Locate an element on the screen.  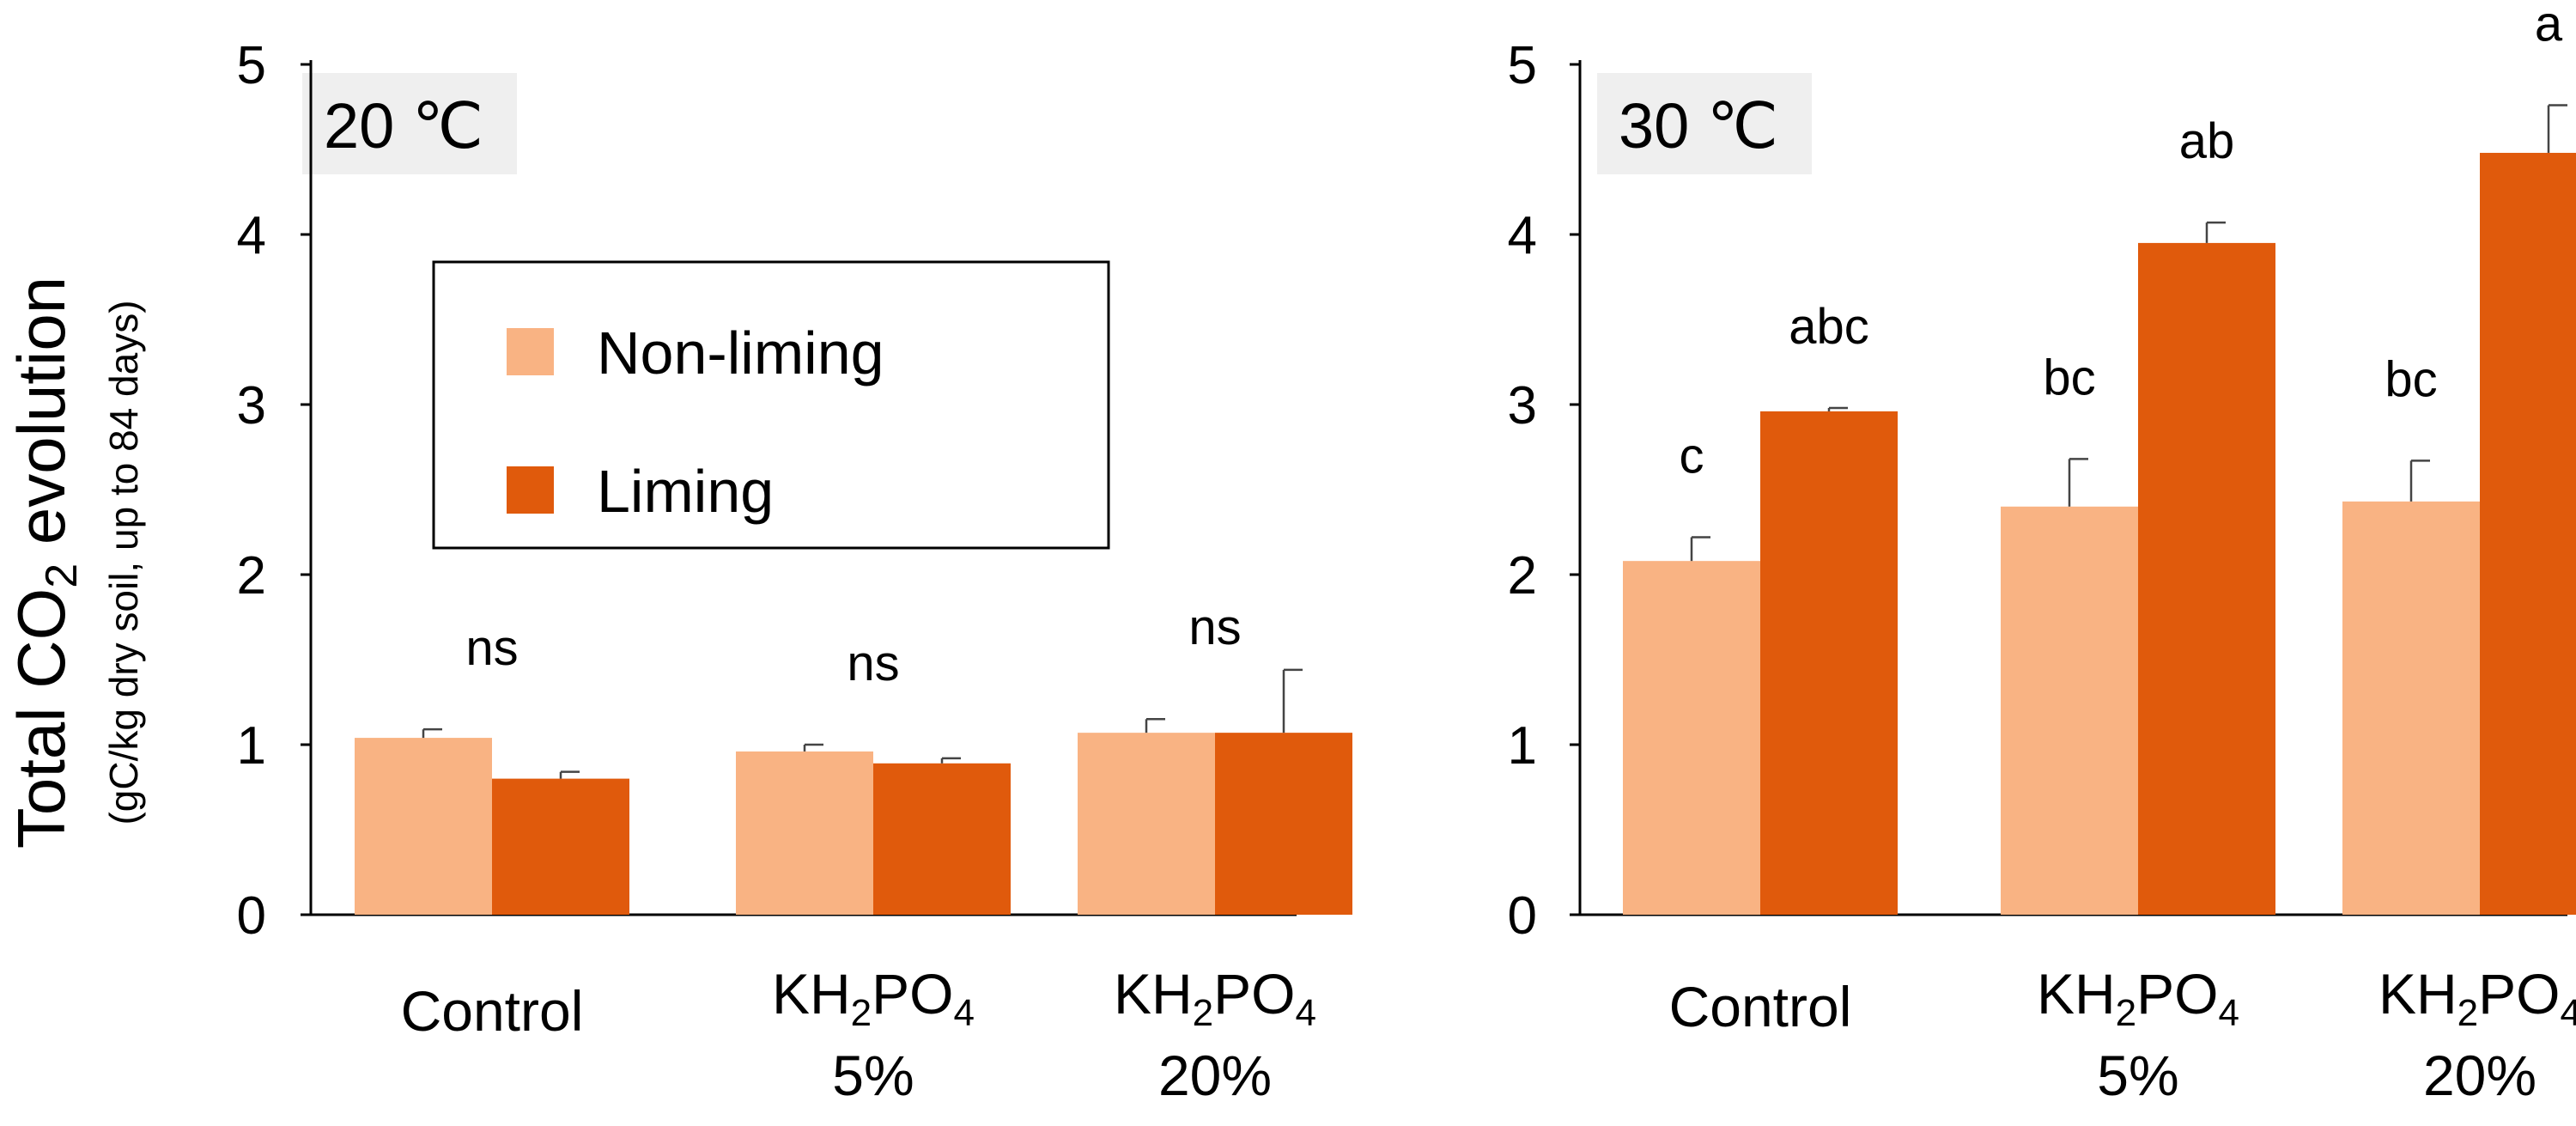
y-axis-title: Total CO2 evolution is located at coordinates (45, 563).